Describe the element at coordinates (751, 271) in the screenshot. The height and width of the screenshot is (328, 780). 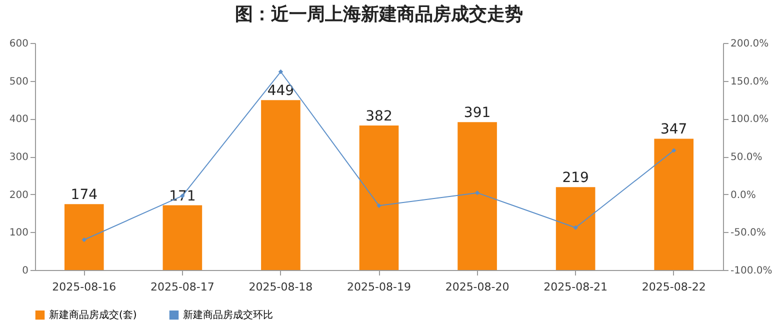
I see `y2-tick-label: -100.0%` at that location.